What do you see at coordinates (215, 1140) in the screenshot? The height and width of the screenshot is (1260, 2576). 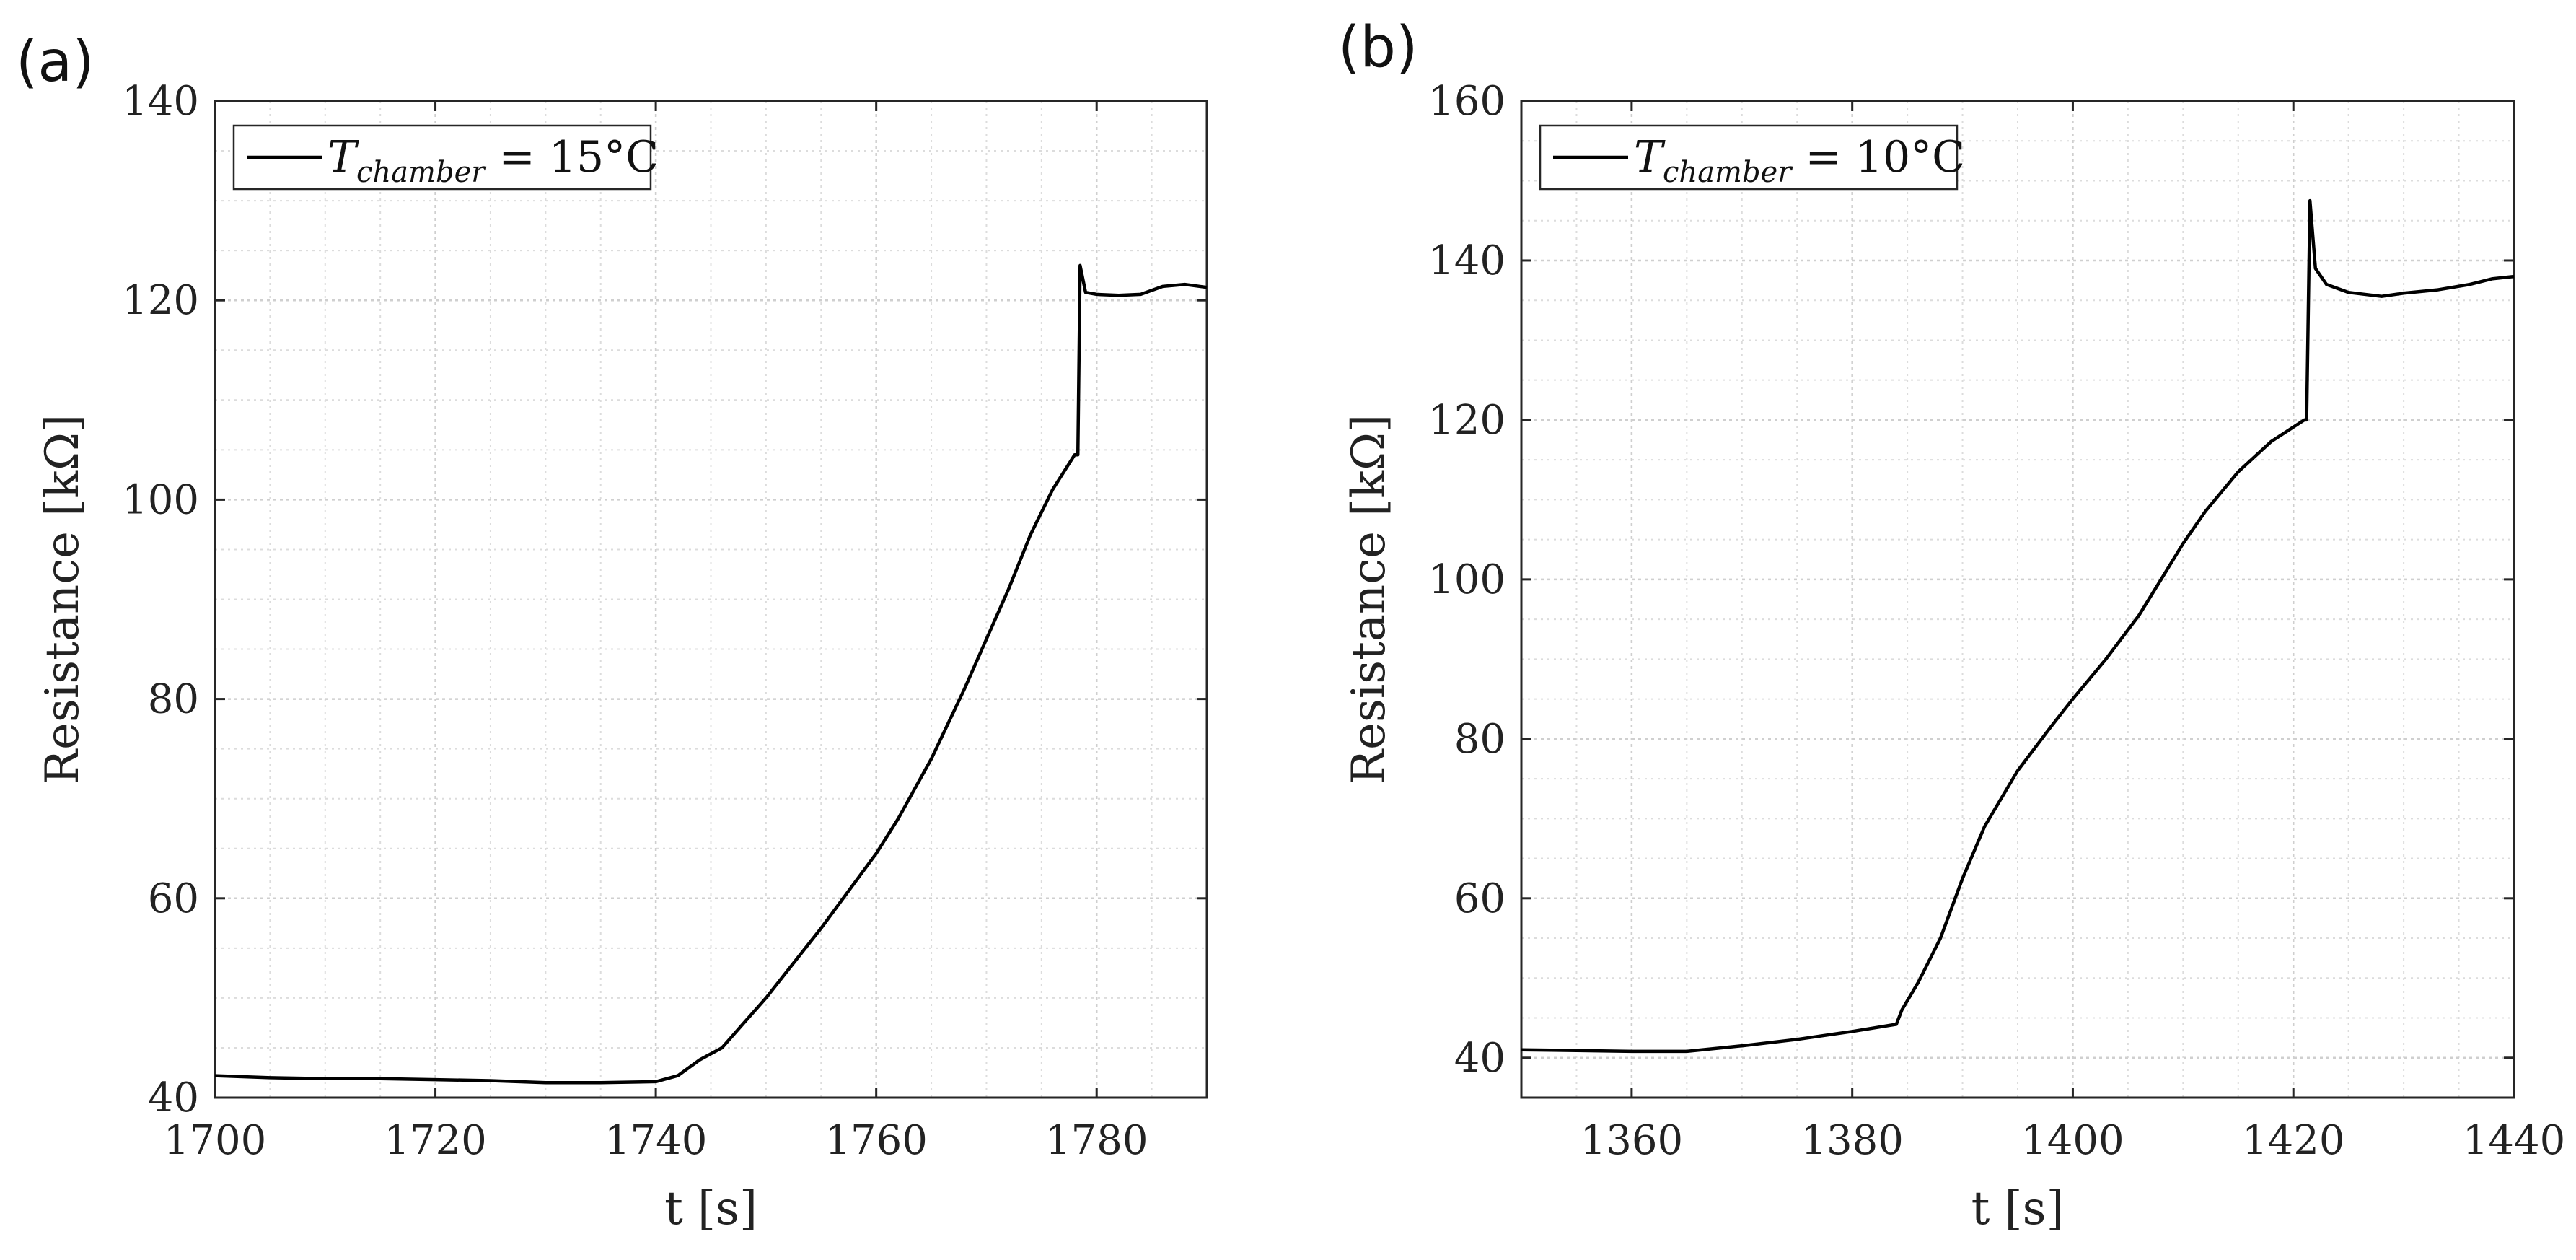 I see `x-tick-label: 1700` at bounding box center [215, 1140].